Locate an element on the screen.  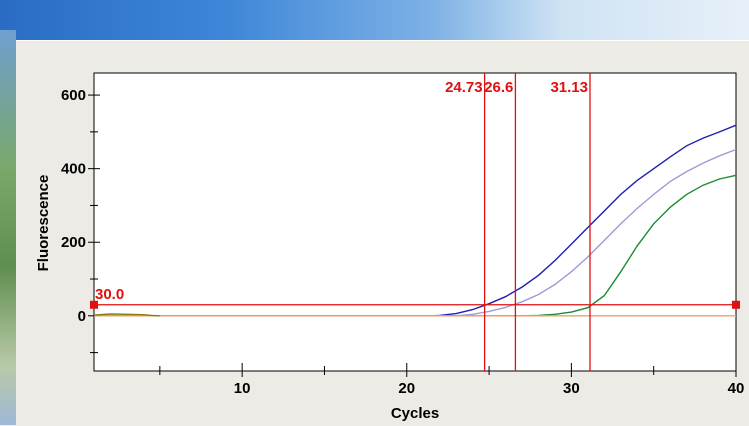
ct-markers: 24.73 26.6 31.13 is located at coordinates (518, 222).